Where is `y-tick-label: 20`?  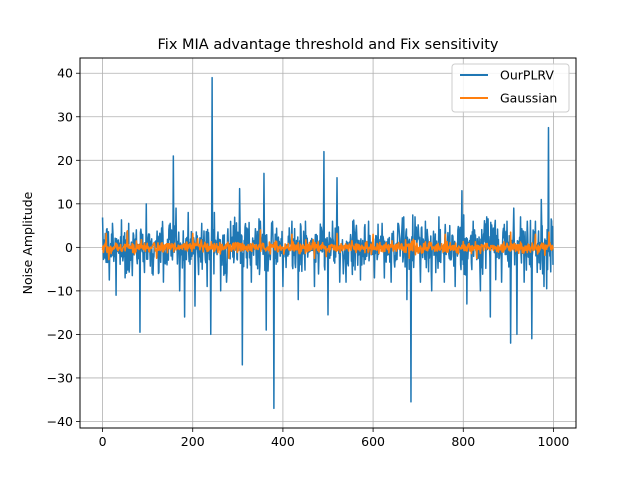 y-tick-label: 20 is located at coordinates (65, 160).